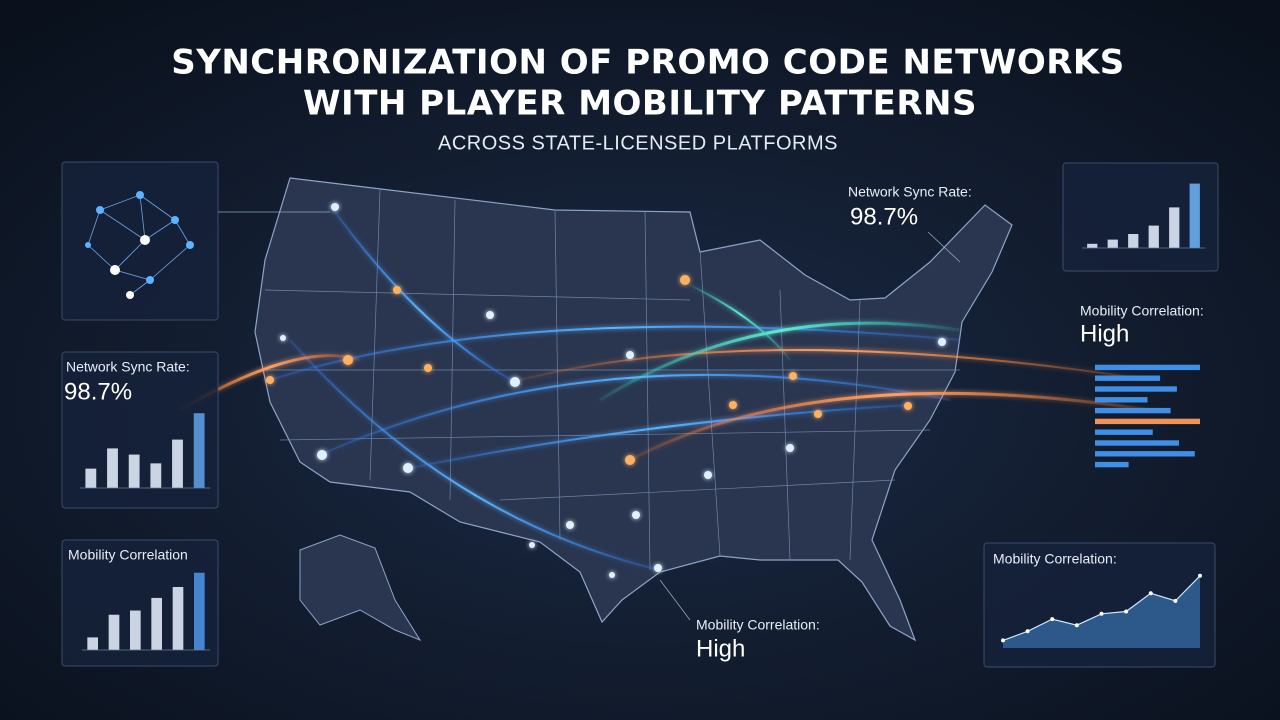  I want to click on title-line: SYNCHRONIZATION OF PROMO CODE NETWORKS, so click(648, 63).